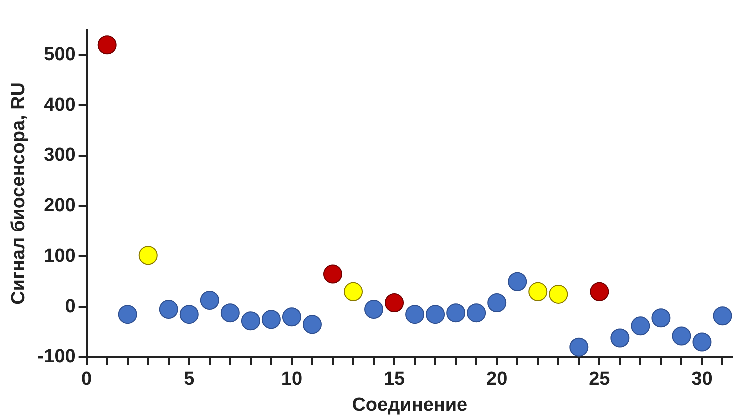 The width and height of the screenshot is (747, 417). I want to click on y-tick-label: 100, so click(60, 256).